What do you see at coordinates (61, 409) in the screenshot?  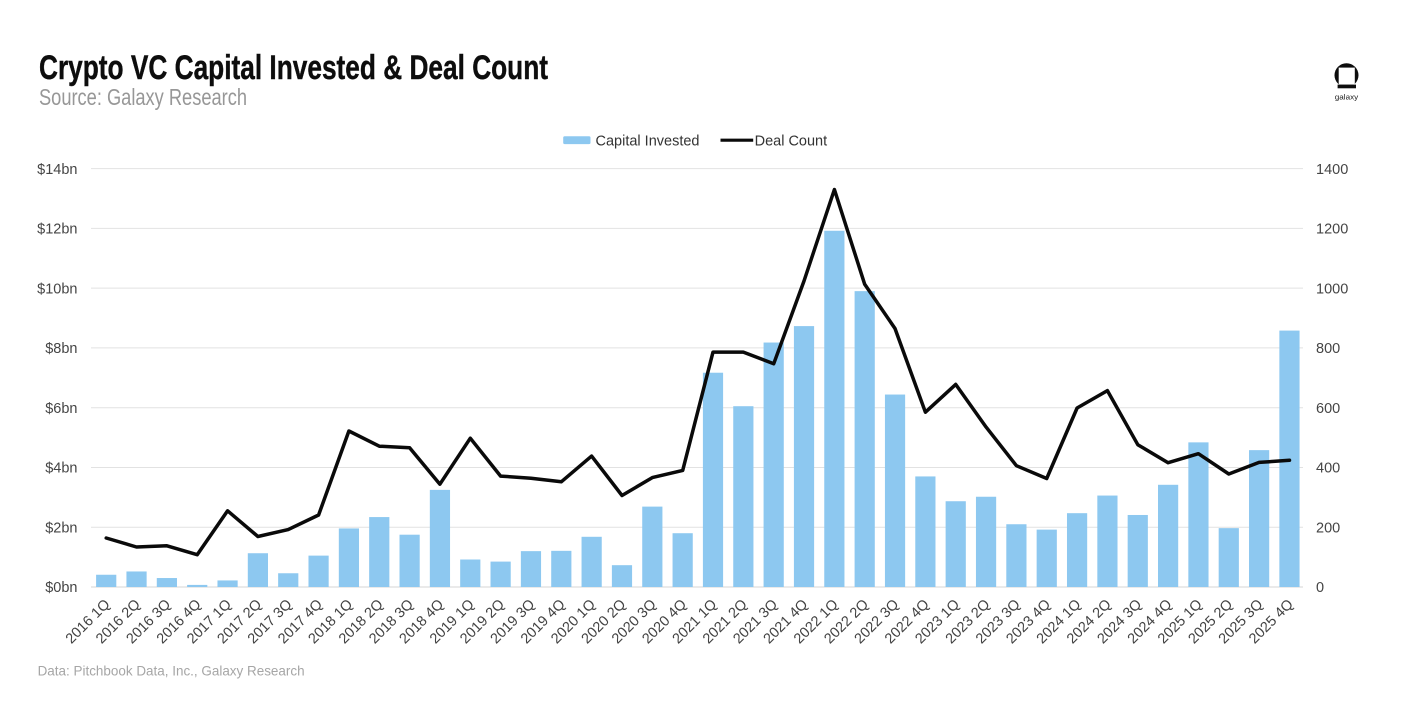 I see `svg-text: $6bn` at bounding box center [61, 409].